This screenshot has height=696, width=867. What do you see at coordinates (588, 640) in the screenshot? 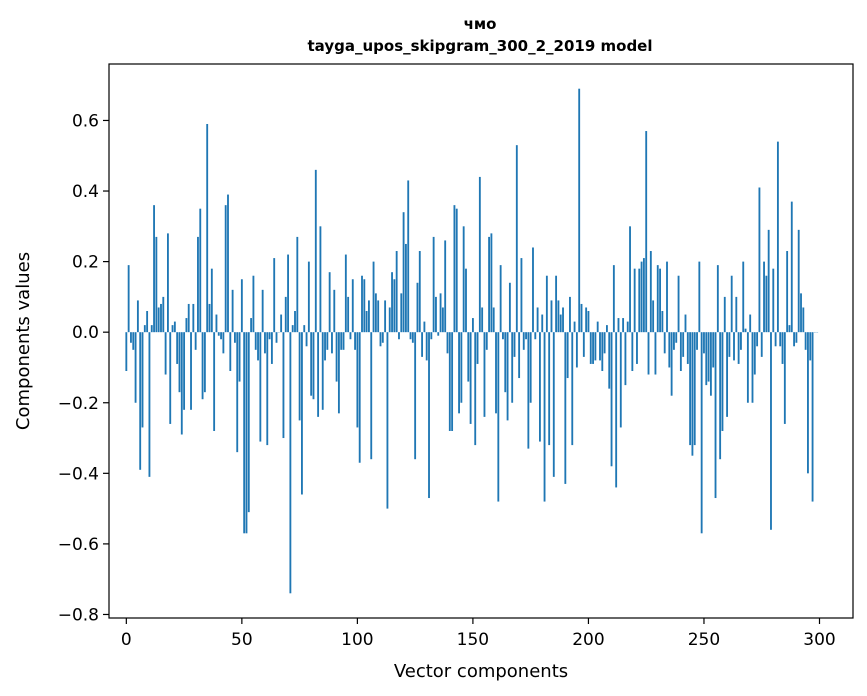
I see `x-tick-label: 200` at bounding box center [588, 640].